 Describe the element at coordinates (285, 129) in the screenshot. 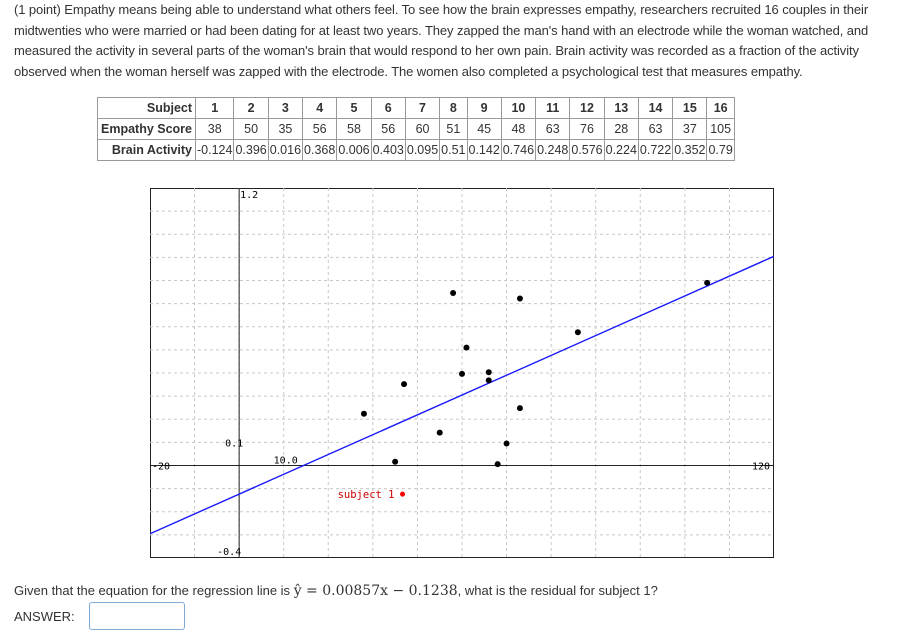

I see `table-cell: 35` at that location.